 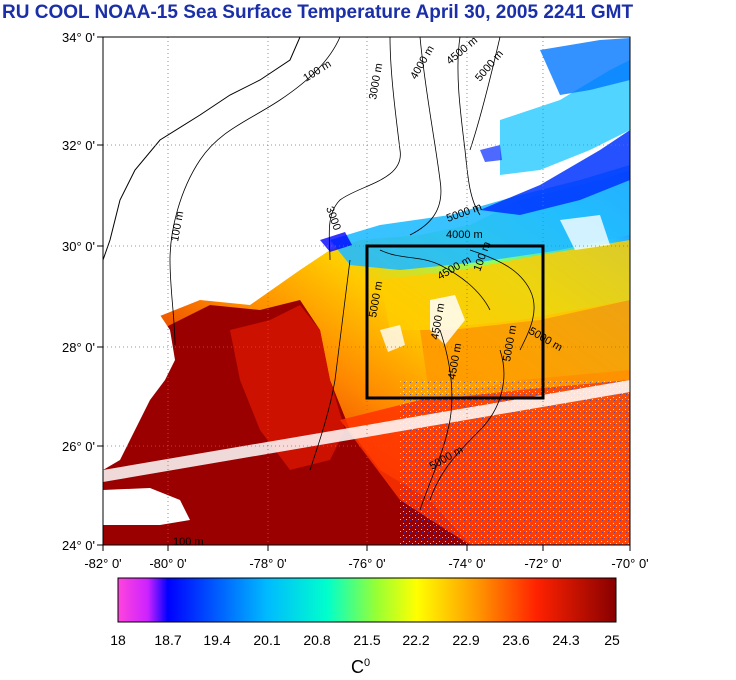 I want to click on unit-base: C, so click(x=357, y=667).